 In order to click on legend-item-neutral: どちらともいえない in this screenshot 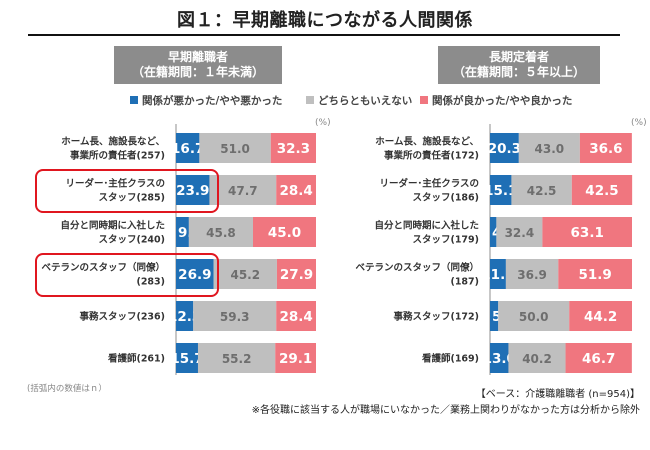, I will do `click(359, 100)`.